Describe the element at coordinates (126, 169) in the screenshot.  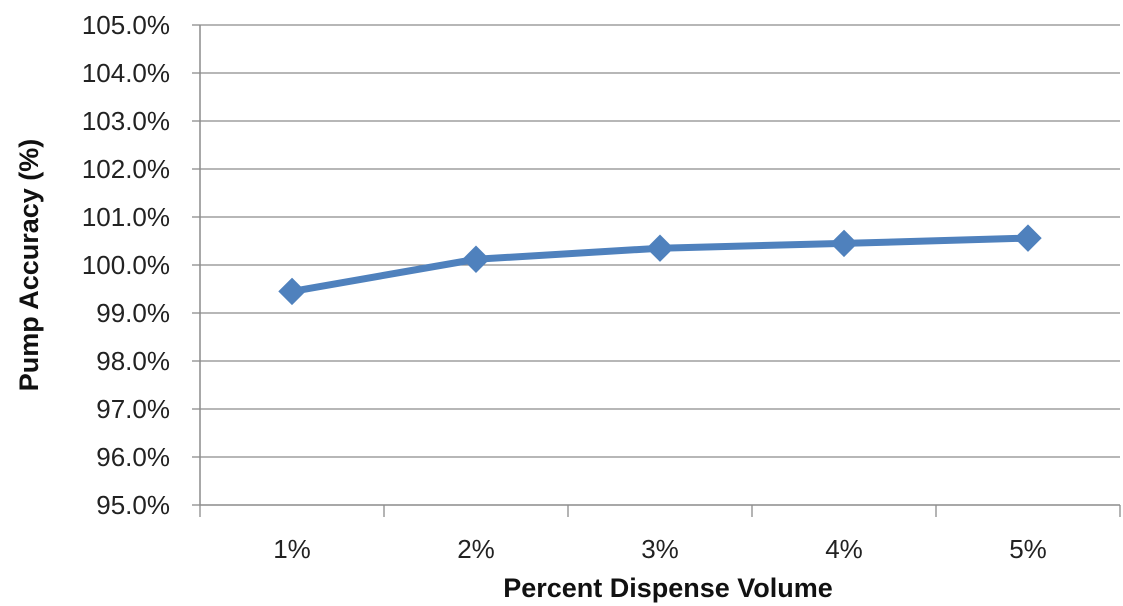
I see `y-tick-label: 102.0%` at that location.